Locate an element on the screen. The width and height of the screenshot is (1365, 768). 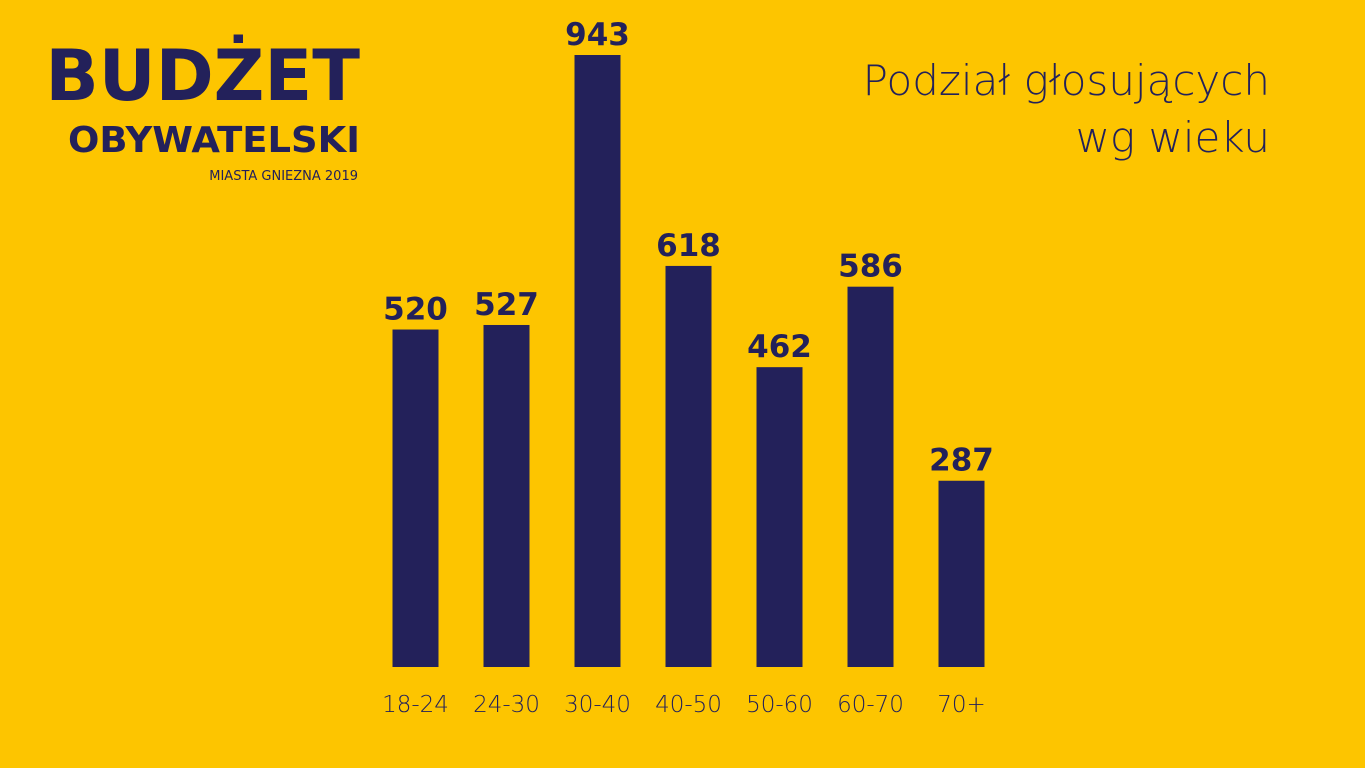
chart-title: Podział głosujących is located at coordinates (1066, 80).